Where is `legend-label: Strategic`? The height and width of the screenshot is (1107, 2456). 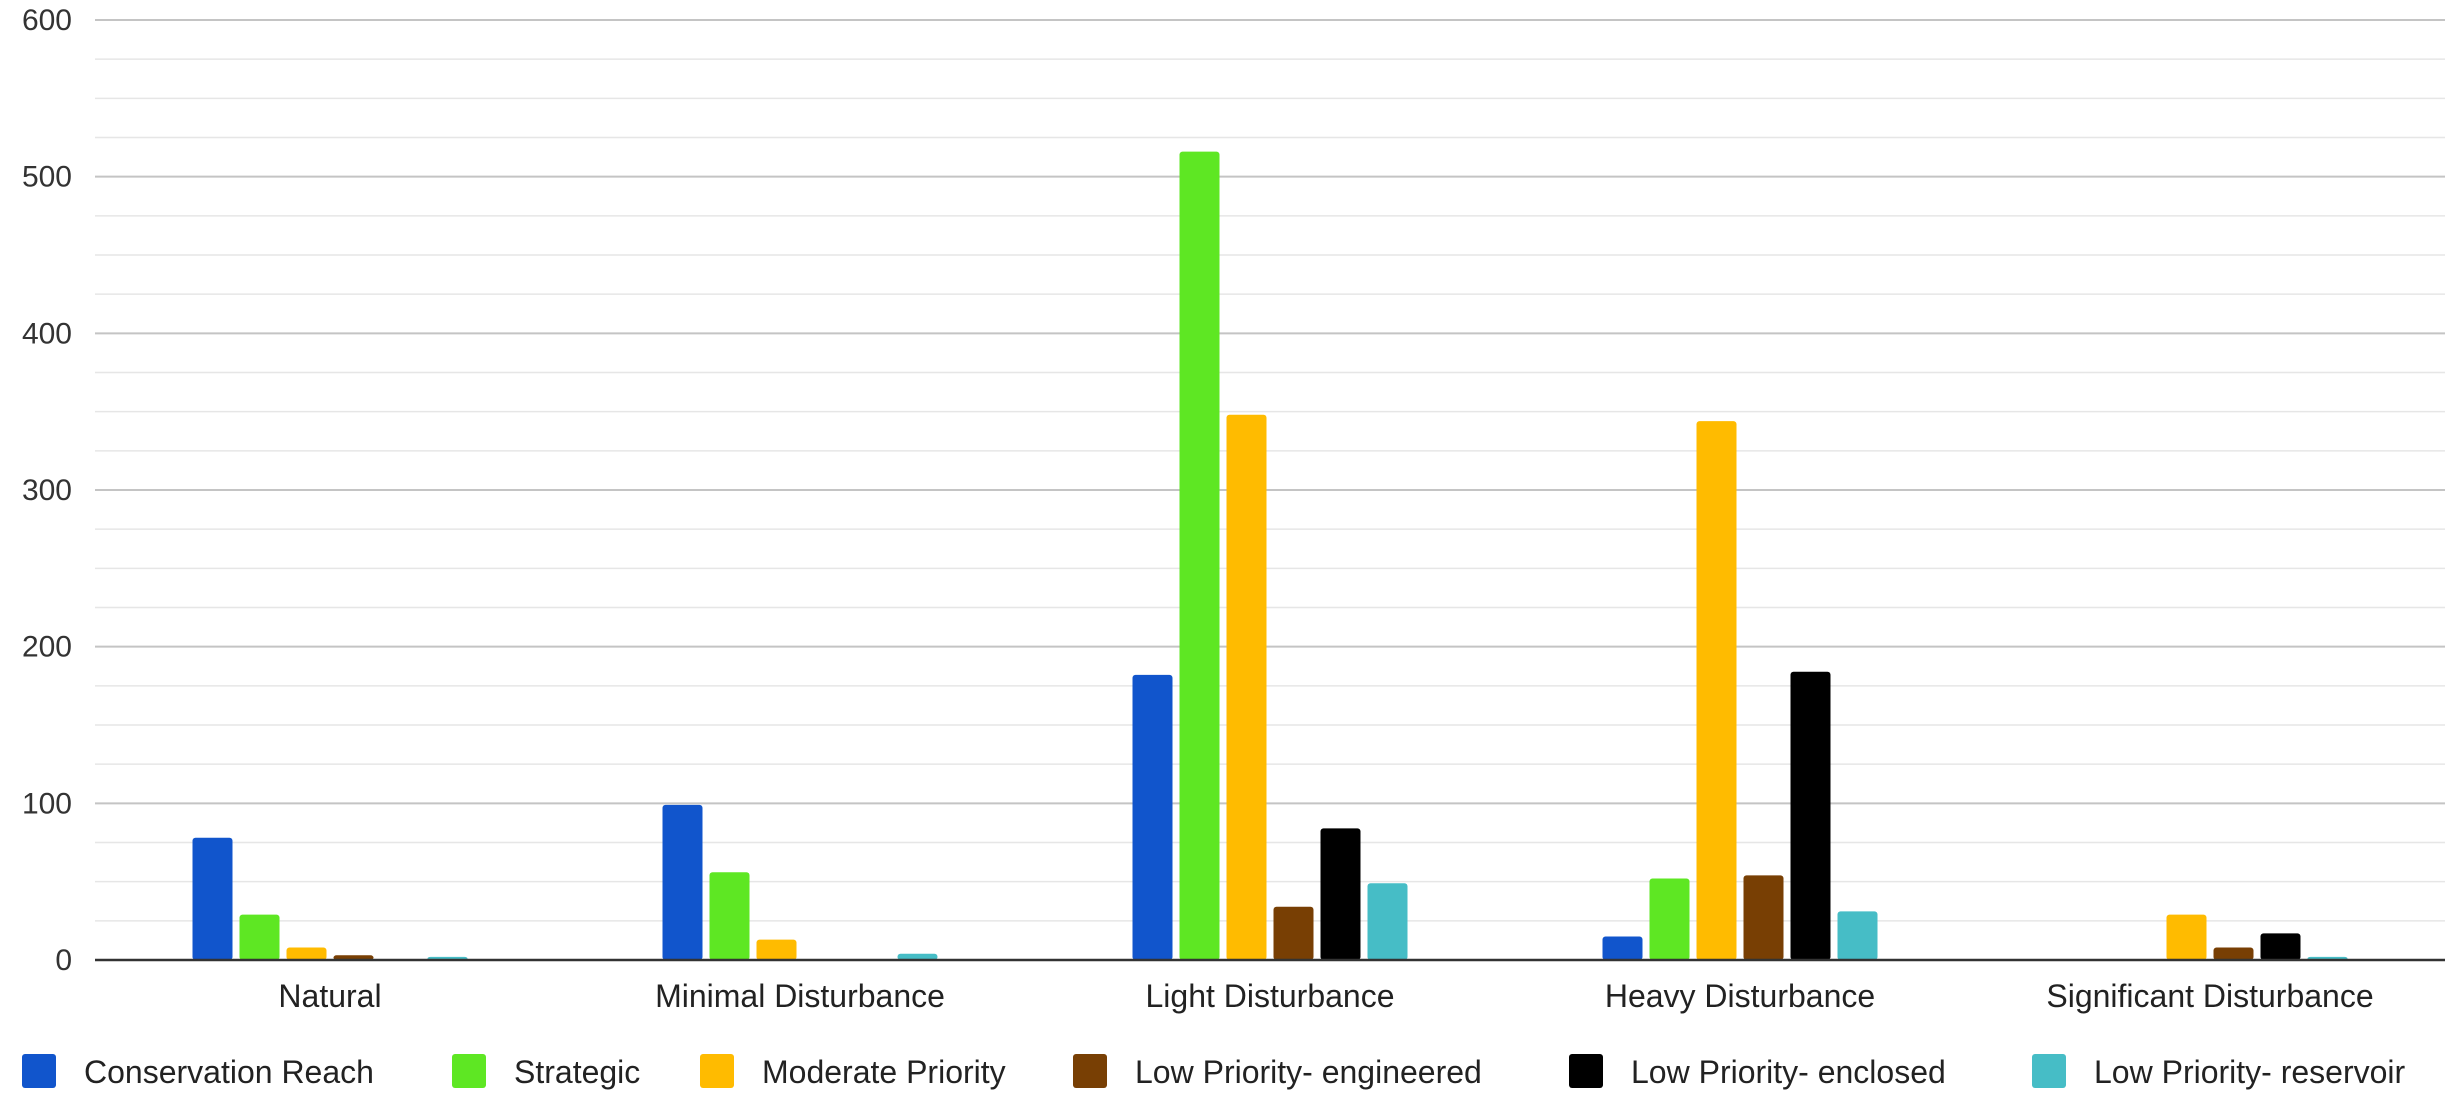
legend-label: Strategic is located at coordinates (577, 1072).